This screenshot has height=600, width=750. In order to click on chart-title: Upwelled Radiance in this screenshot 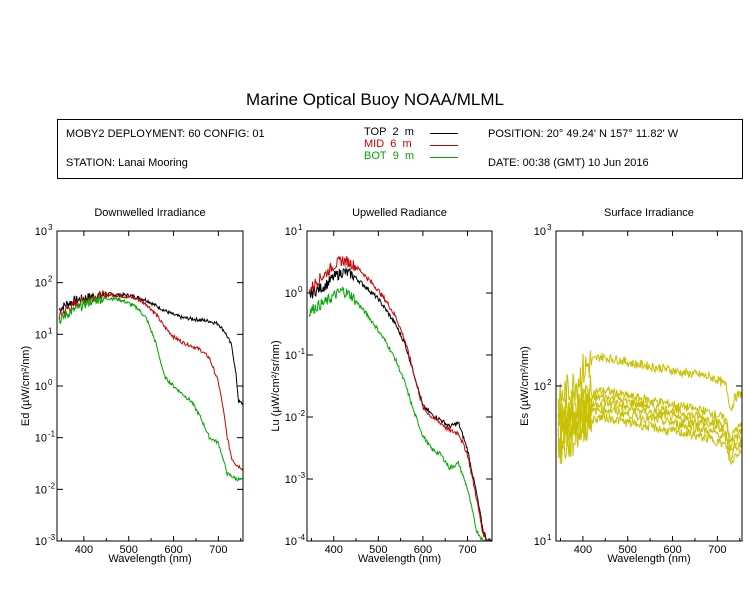, I will do `click(399, 213)`.